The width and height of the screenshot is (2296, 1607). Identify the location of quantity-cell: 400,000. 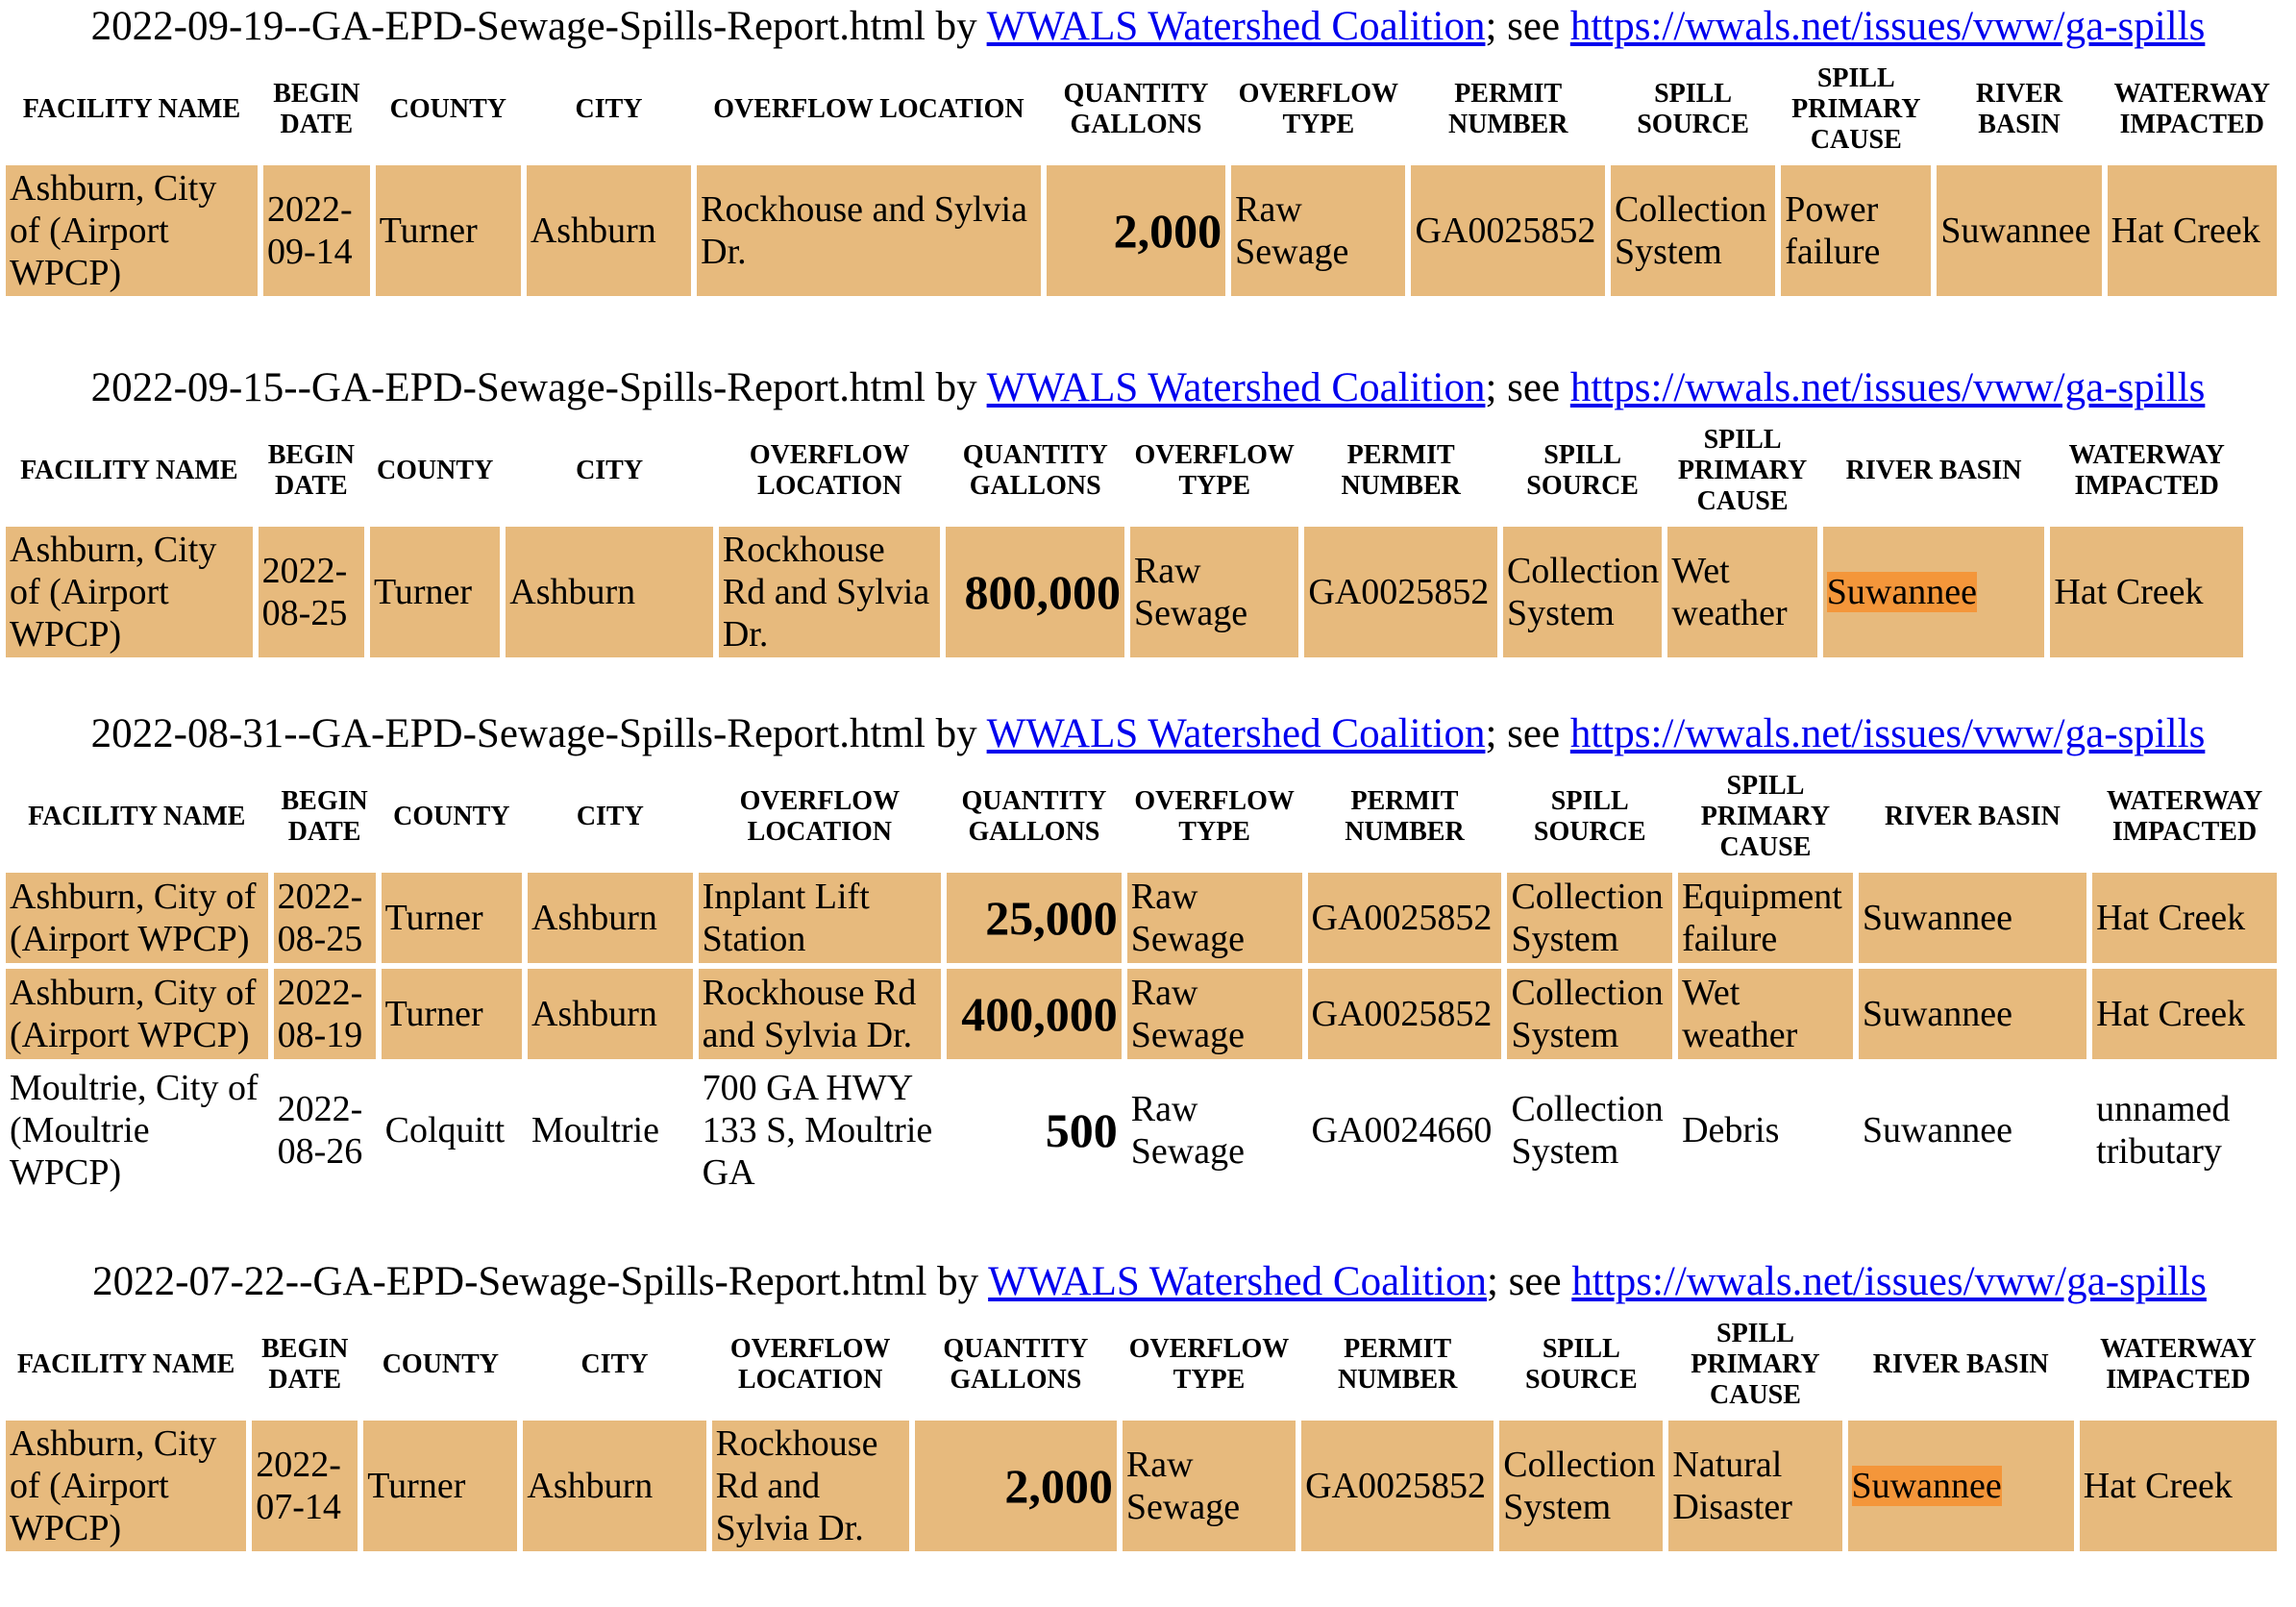
(1034, 1014).